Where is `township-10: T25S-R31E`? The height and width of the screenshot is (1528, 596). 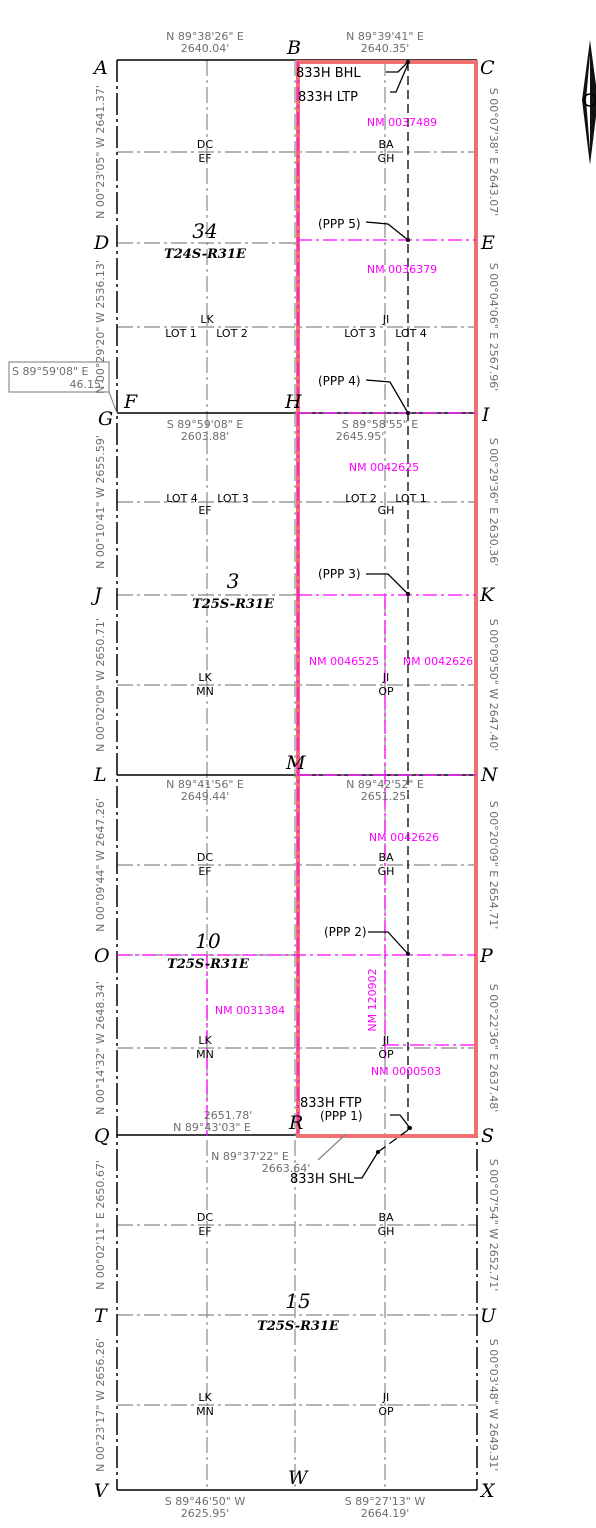
township-10: T25S-R31E is located at coordinates (208, 964).